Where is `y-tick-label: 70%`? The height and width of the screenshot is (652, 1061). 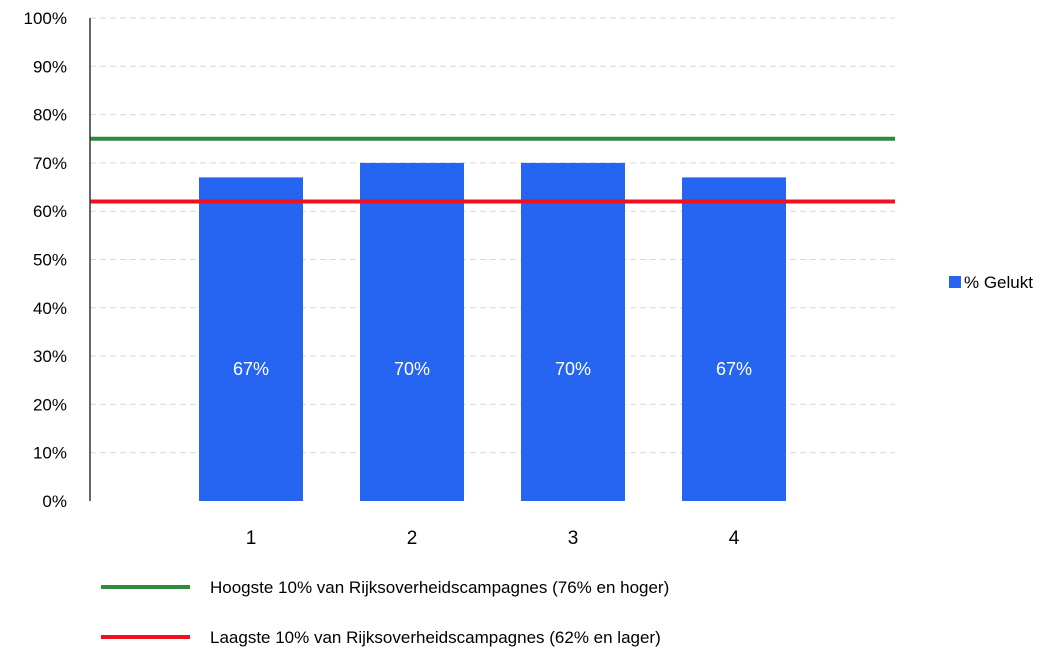
y-tick-label: 70% is located at coordinates (50, 163).